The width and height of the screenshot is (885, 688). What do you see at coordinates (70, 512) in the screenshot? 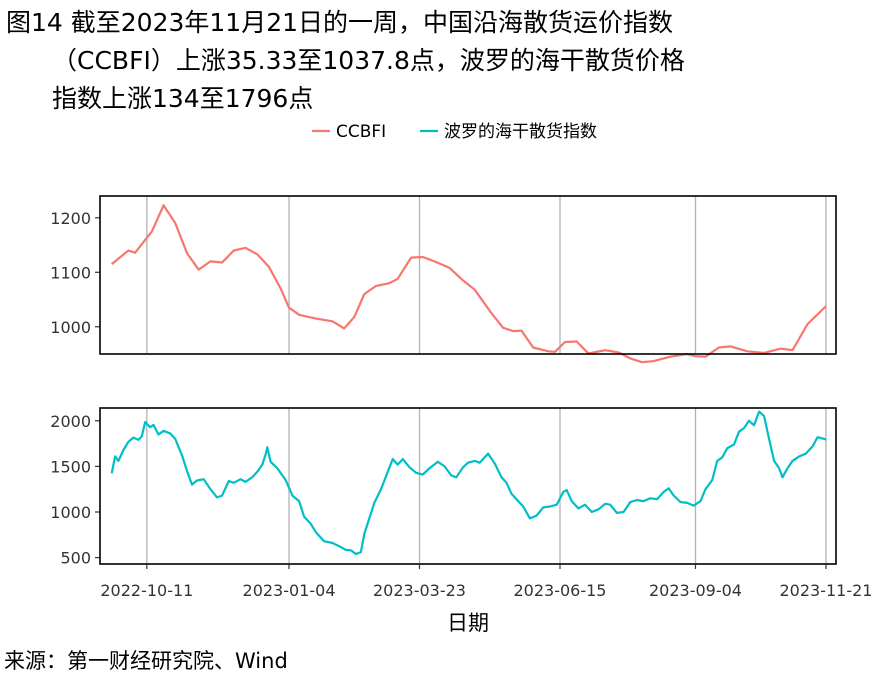
I see `y-tick-label-bdi-1000: 1000` at bounding box center [70, 512].